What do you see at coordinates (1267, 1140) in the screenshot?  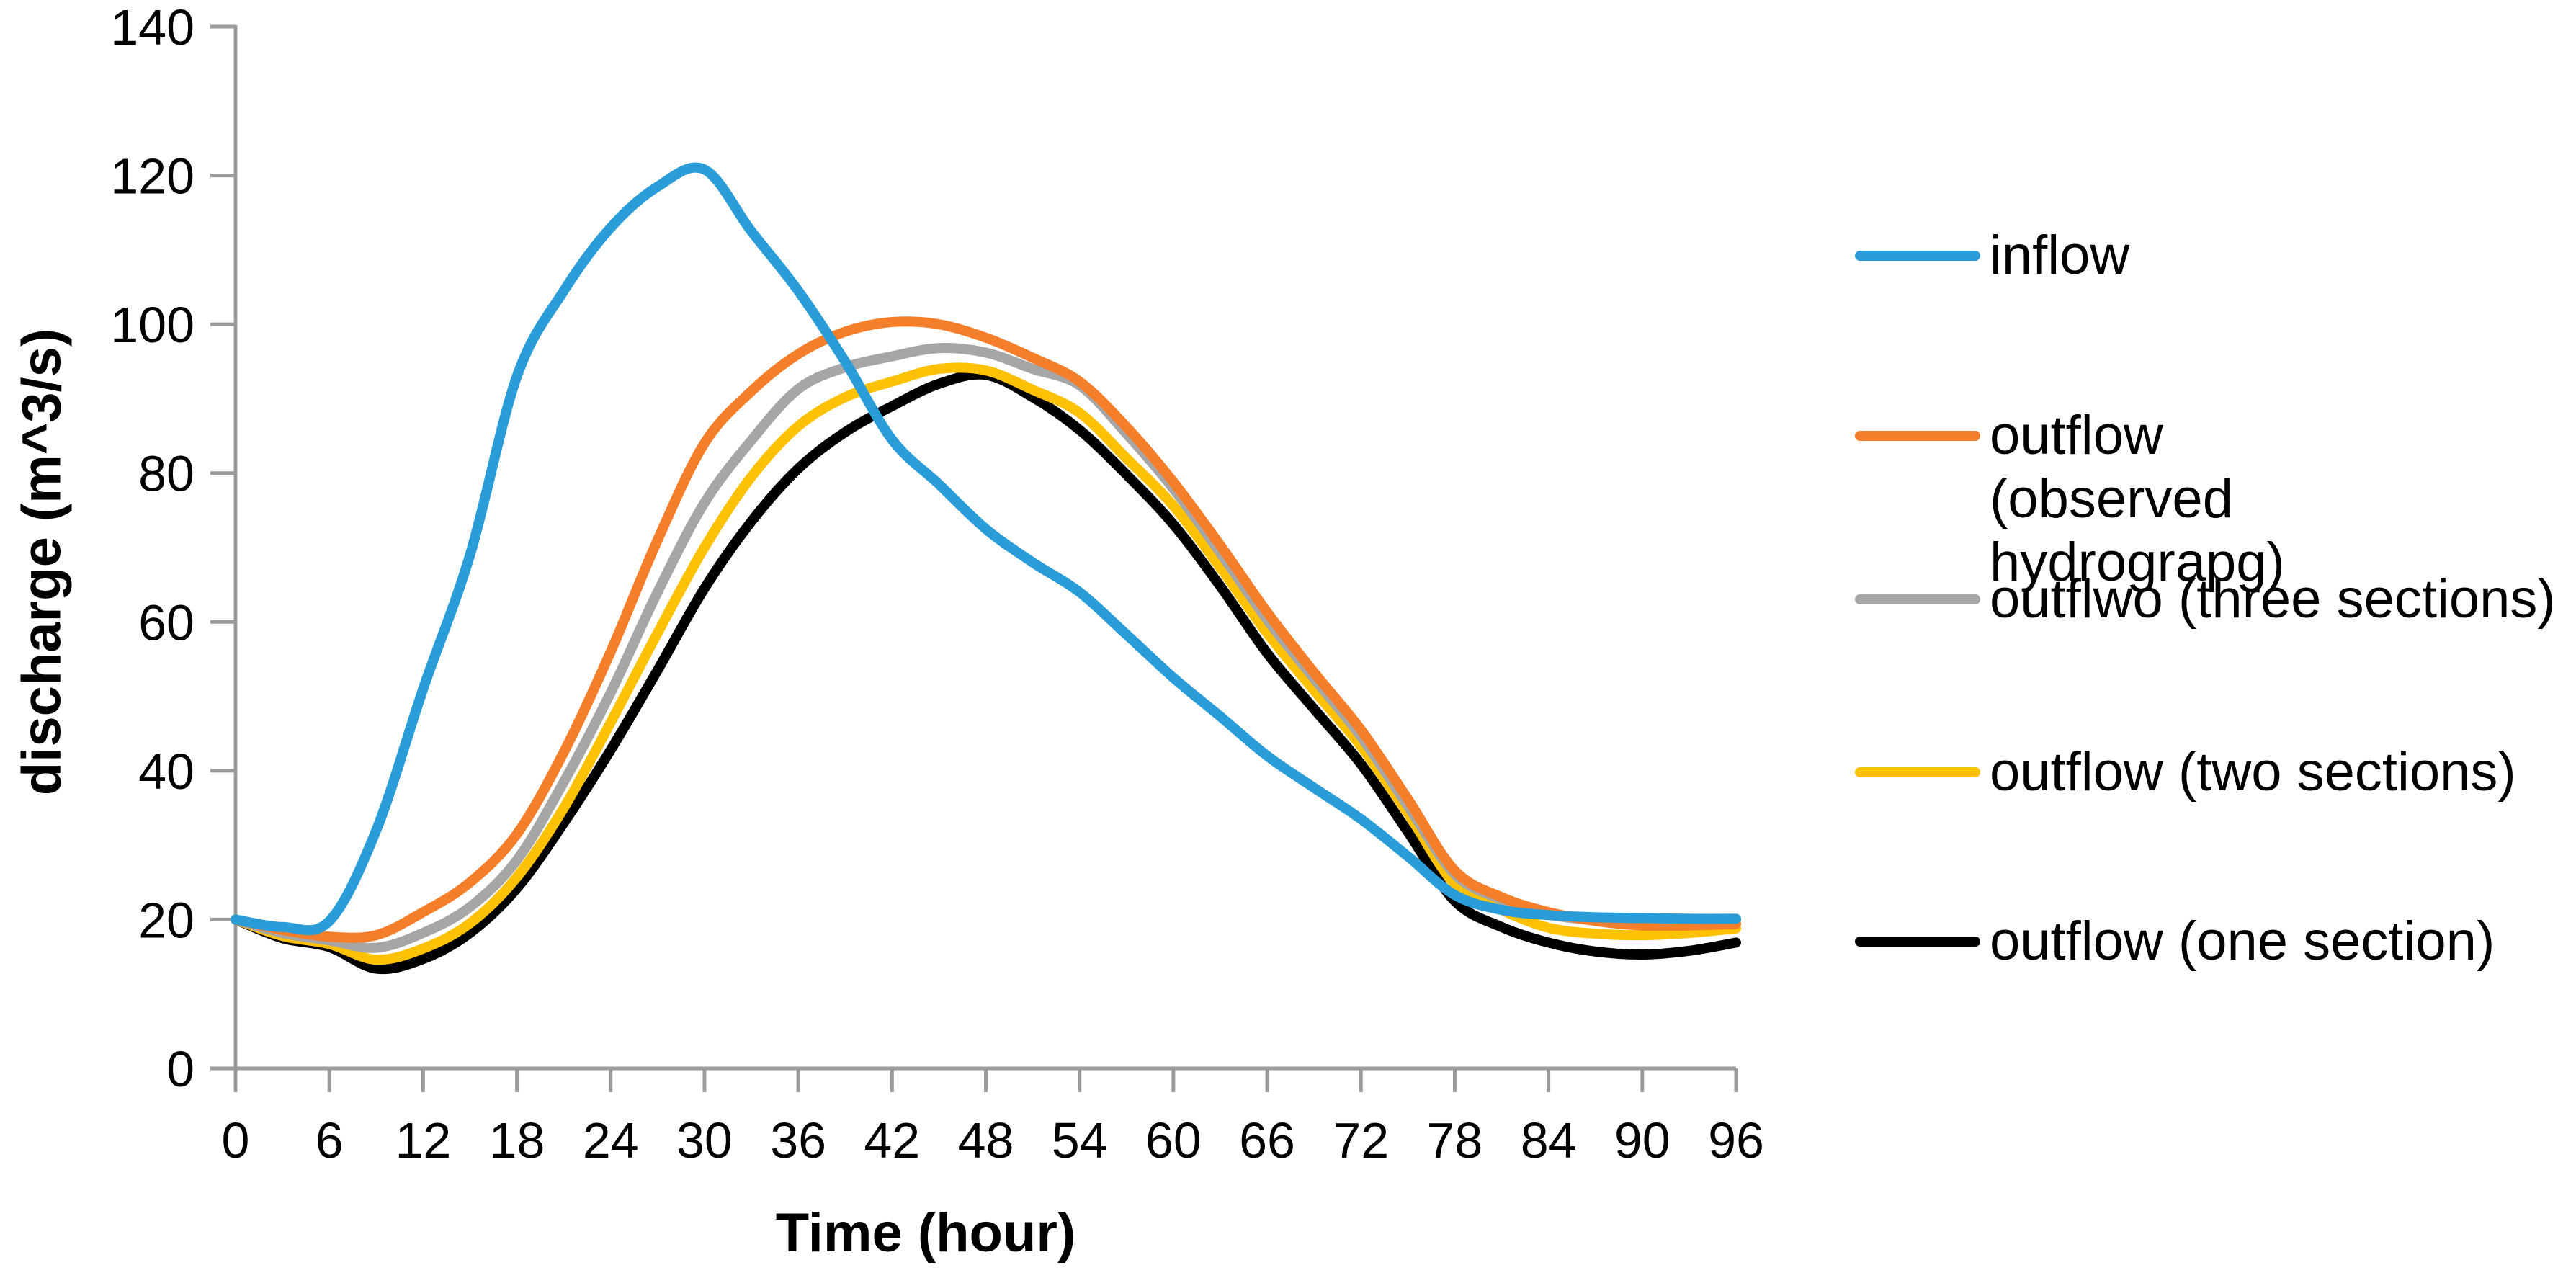 I see `x-tick-label: 66` at bounding box center [1267, 1140].